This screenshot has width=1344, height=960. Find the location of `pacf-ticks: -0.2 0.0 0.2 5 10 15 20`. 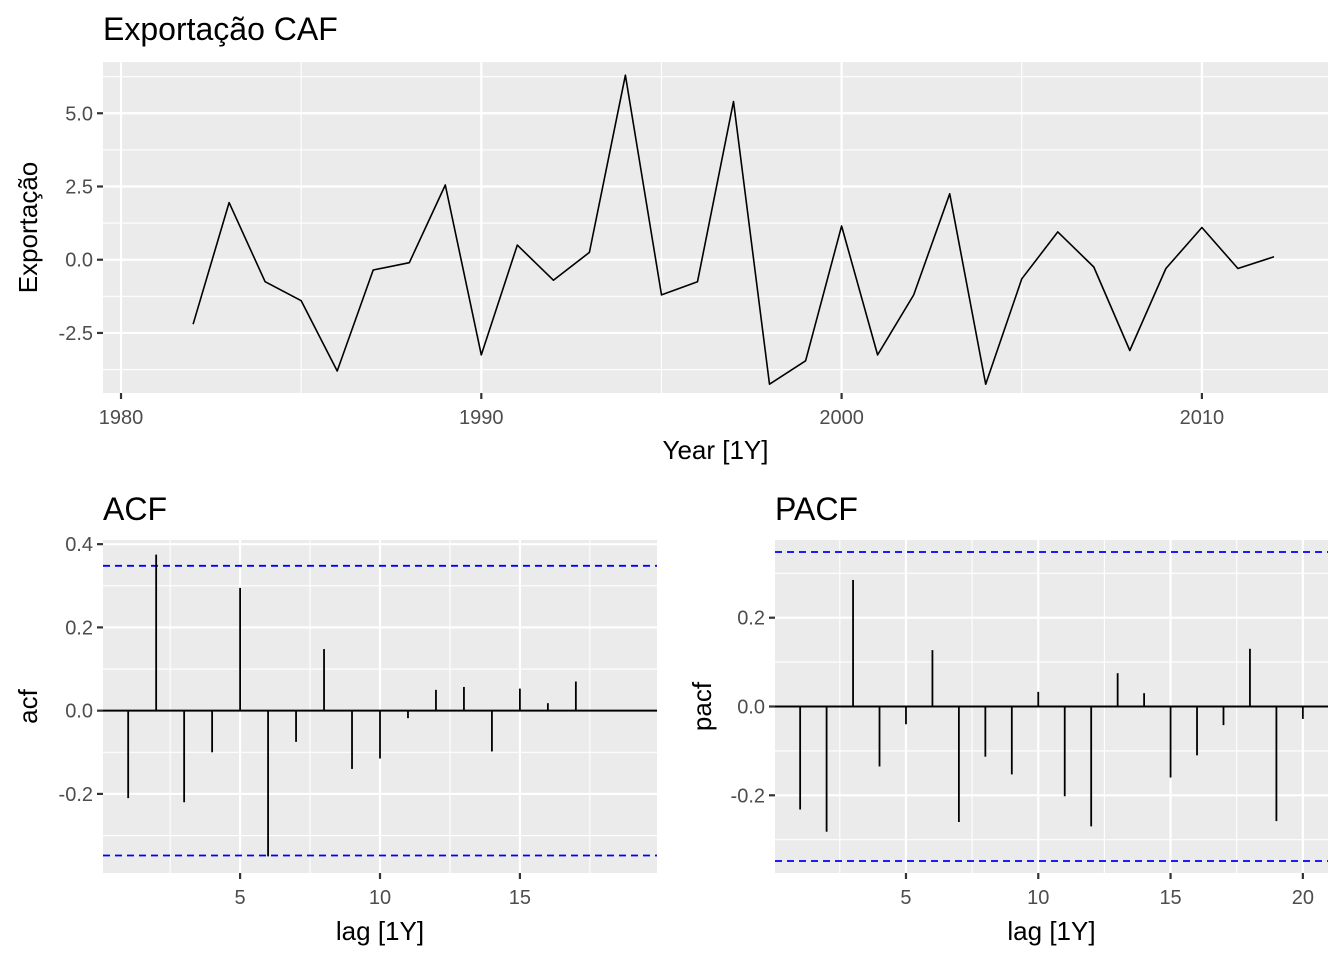

pacf-ticks: -0.2 0.0 0.2 5 10 15 20 is located at coordinates (1022, 758).